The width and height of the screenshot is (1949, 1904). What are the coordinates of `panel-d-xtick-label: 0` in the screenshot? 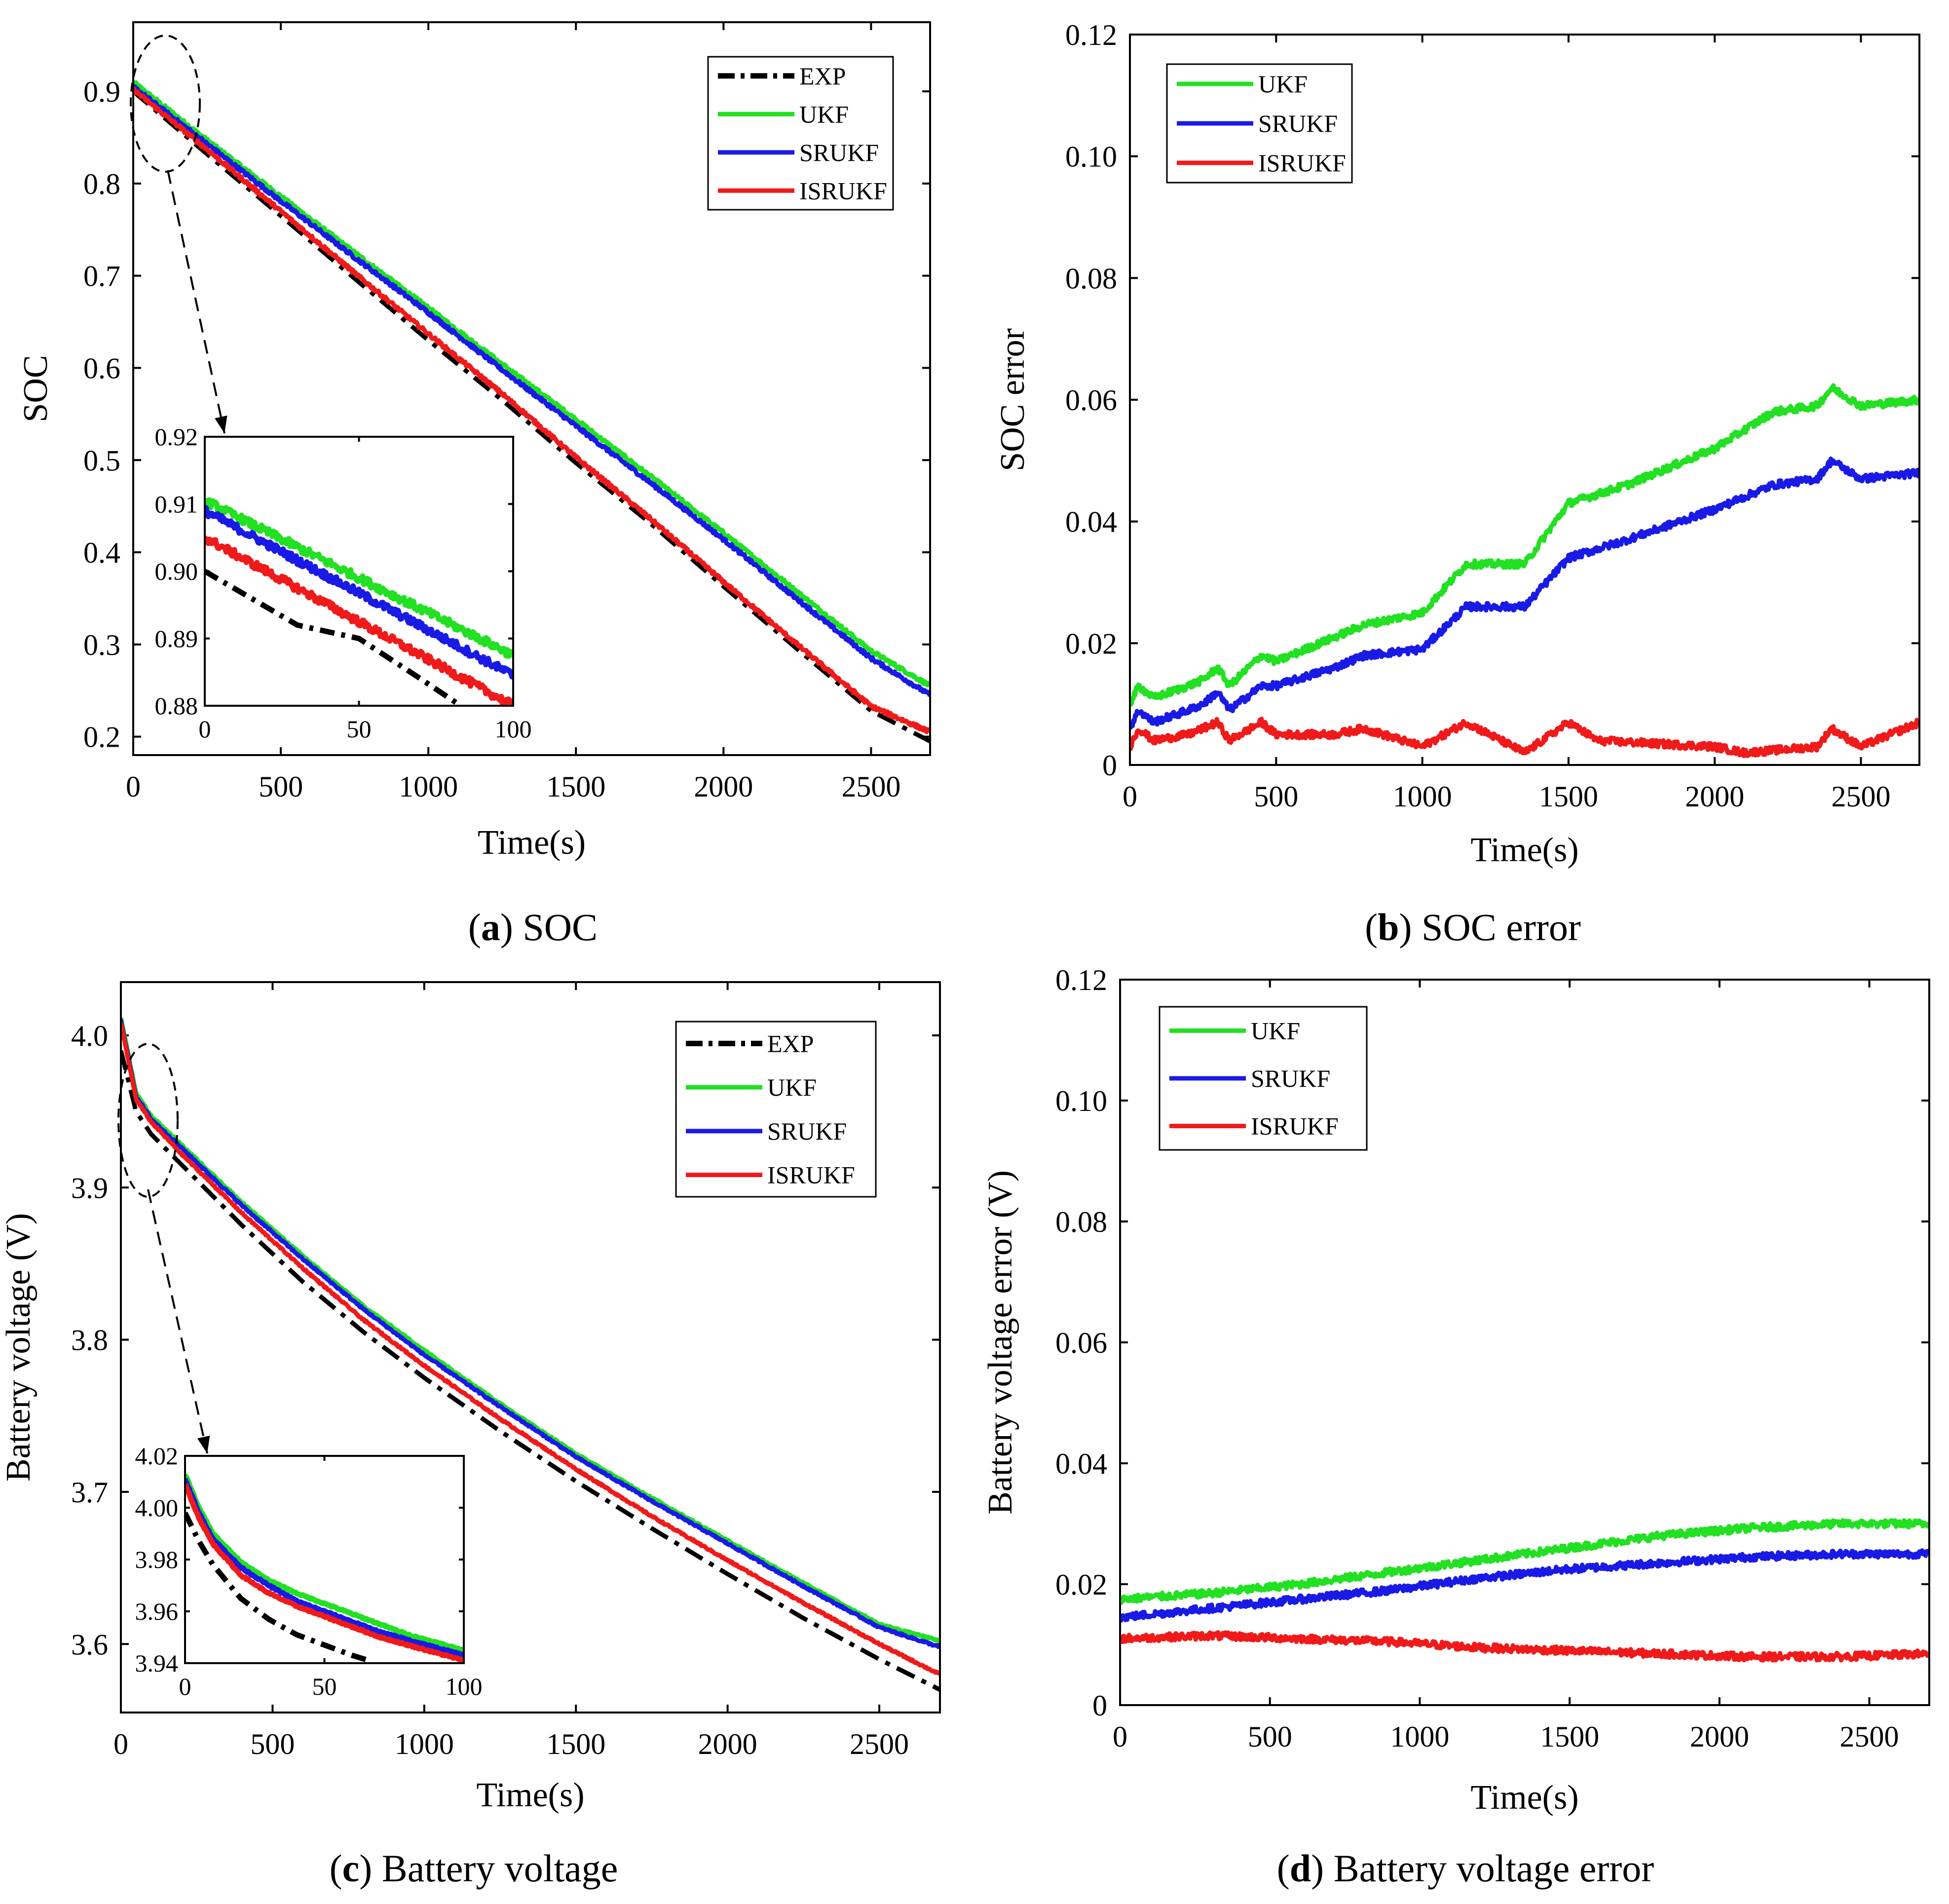 It's located at (1120, 1736).